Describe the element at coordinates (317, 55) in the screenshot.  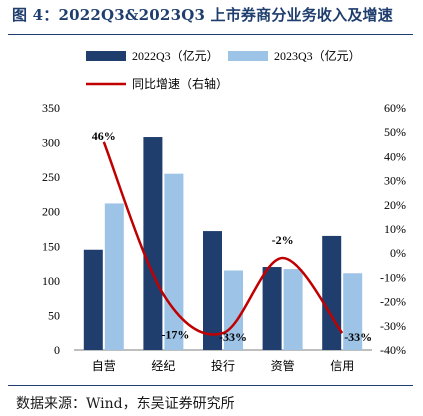
I see `legend-label-2023: 2023Q3（亿元）` at that location.